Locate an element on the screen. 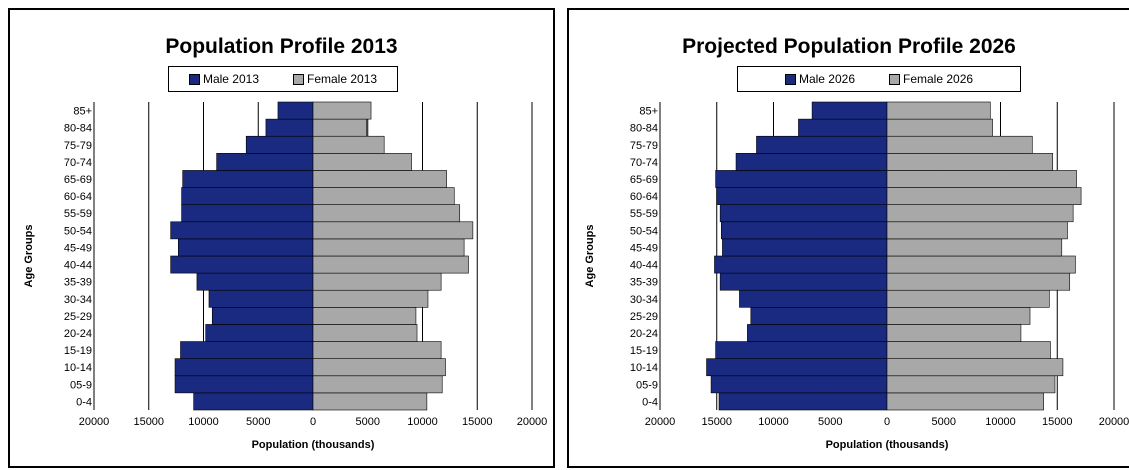  age-group-label: 25-29 is located at coordinates (78, 317).